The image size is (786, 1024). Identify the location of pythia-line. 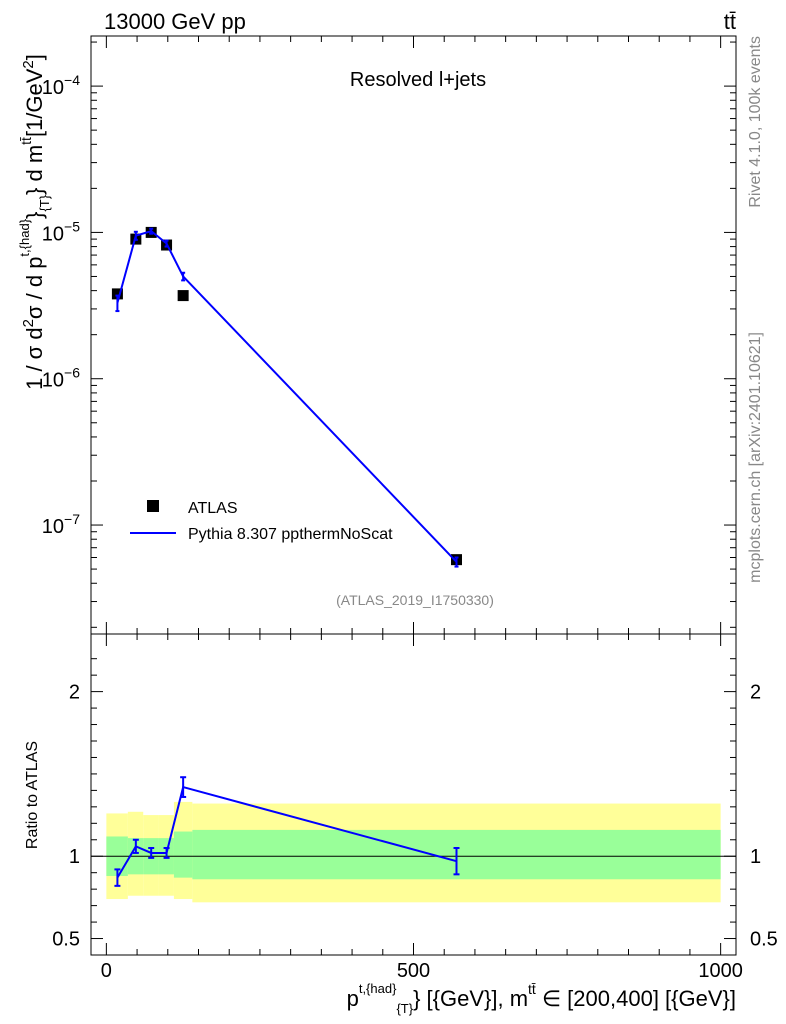
(287, 396).